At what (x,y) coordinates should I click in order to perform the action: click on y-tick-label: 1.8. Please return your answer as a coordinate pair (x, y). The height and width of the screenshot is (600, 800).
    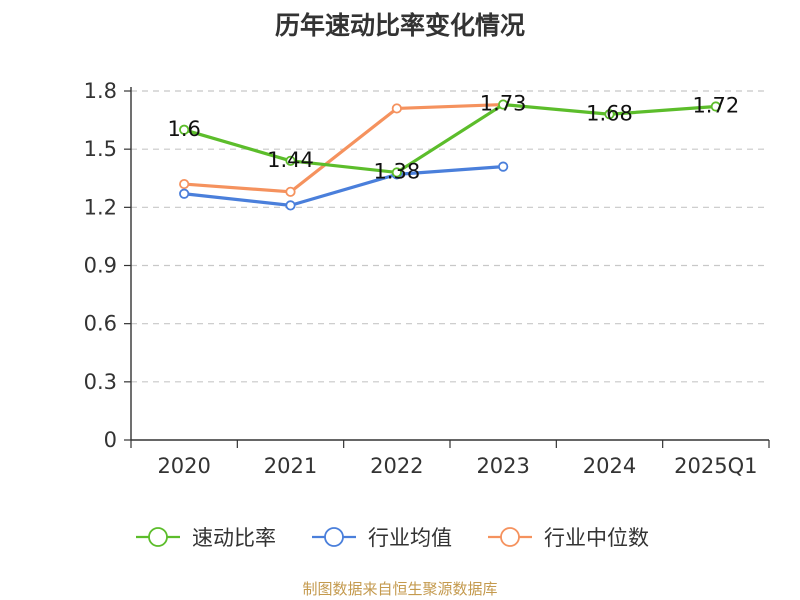
    Looking at the image, I should click on (100, 91).